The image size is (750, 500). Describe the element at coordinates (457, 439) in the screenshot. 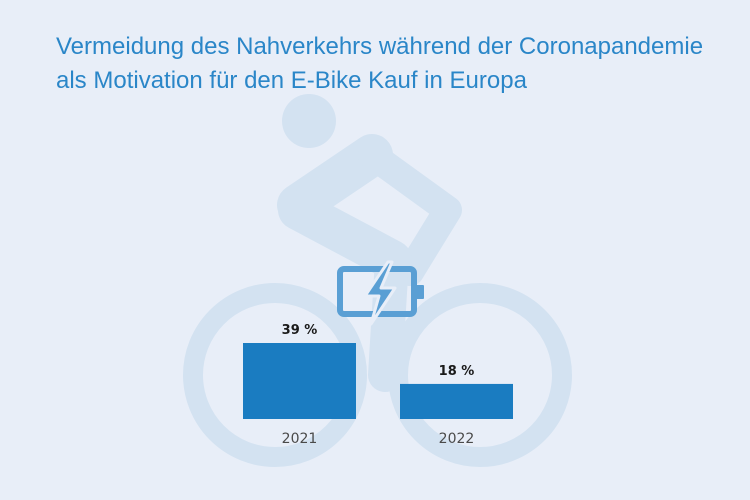

I see `tick-label-2022: 2022` at that location.